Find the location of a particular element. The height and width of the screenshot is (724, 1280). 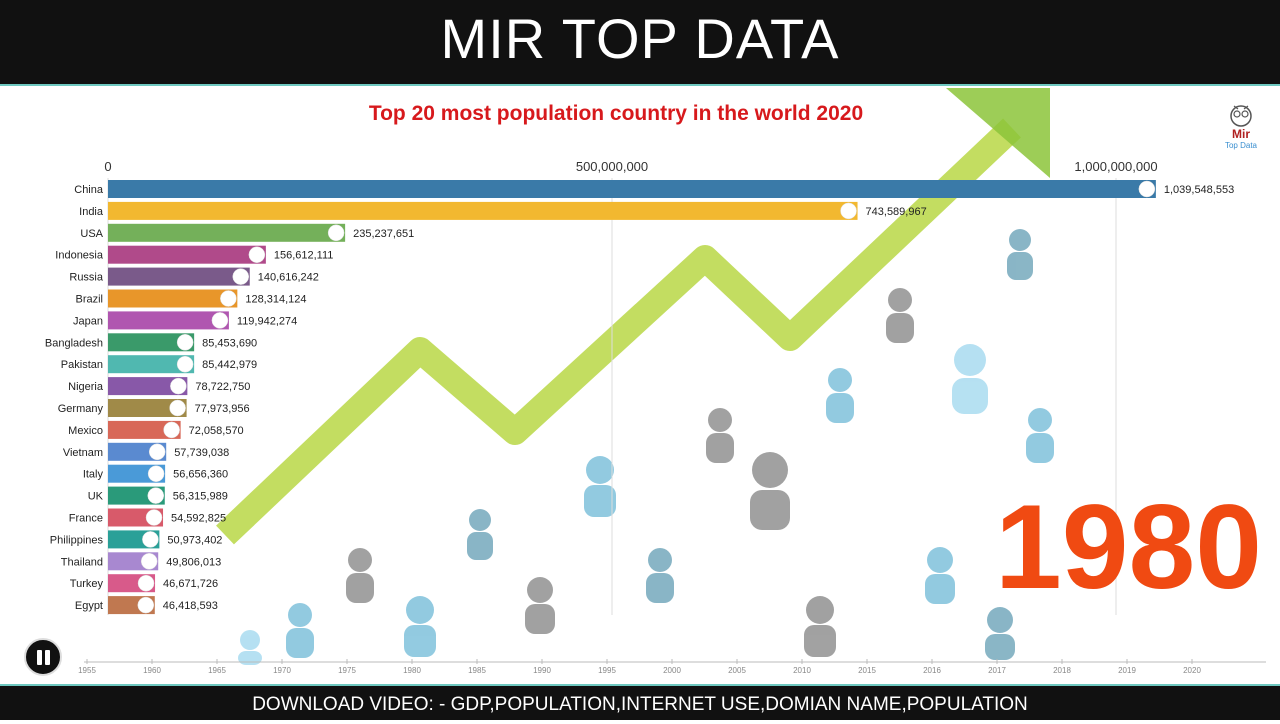

value-label: 77,973,956 is located at coordinates (222, 409).